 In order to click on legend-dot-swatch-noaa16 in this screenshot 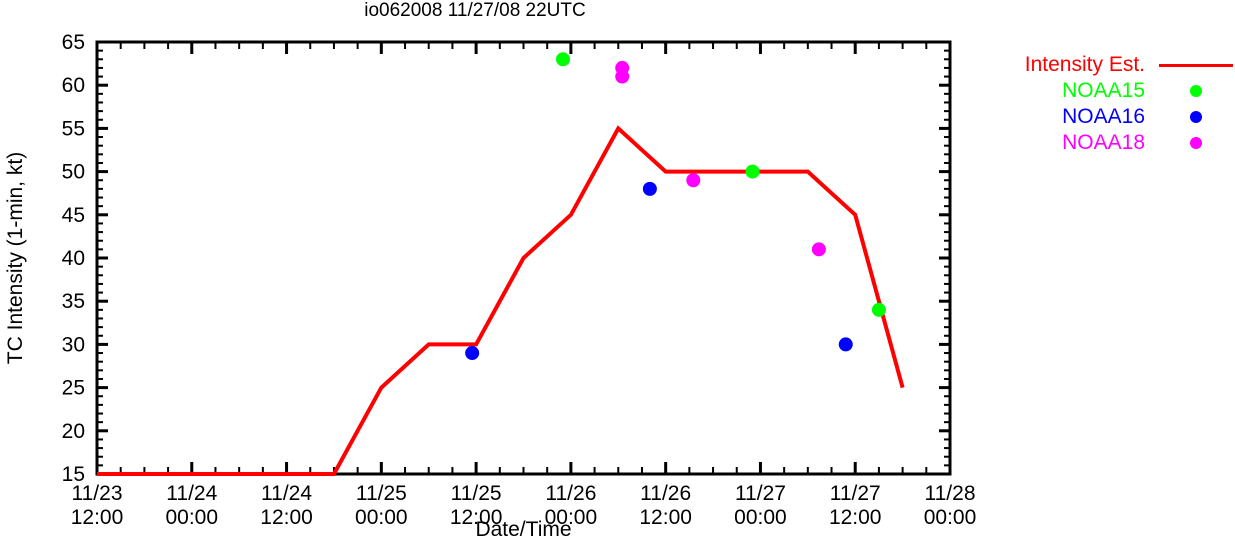, I will do `click(1196, 117)`.